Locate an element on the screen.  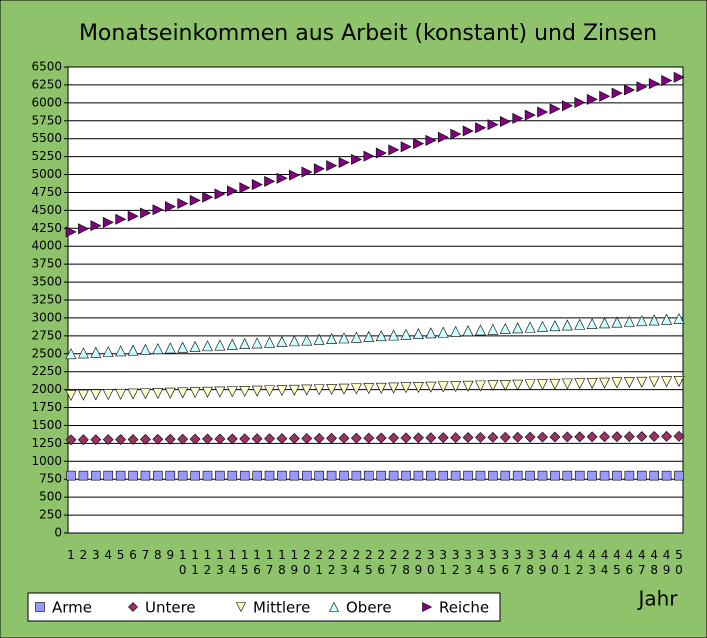
x-tick-label: 9 is located at coordinates (170, 555).